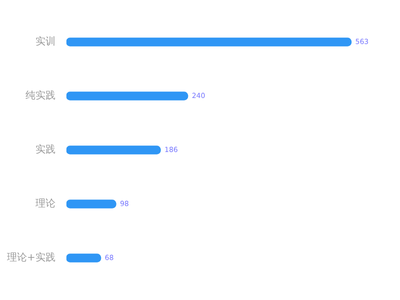 The image size is (400, 300). Describe the element at coordinates (31, 258) in the screenshot. I see `y-tick-label: 理论+实践` at that location.